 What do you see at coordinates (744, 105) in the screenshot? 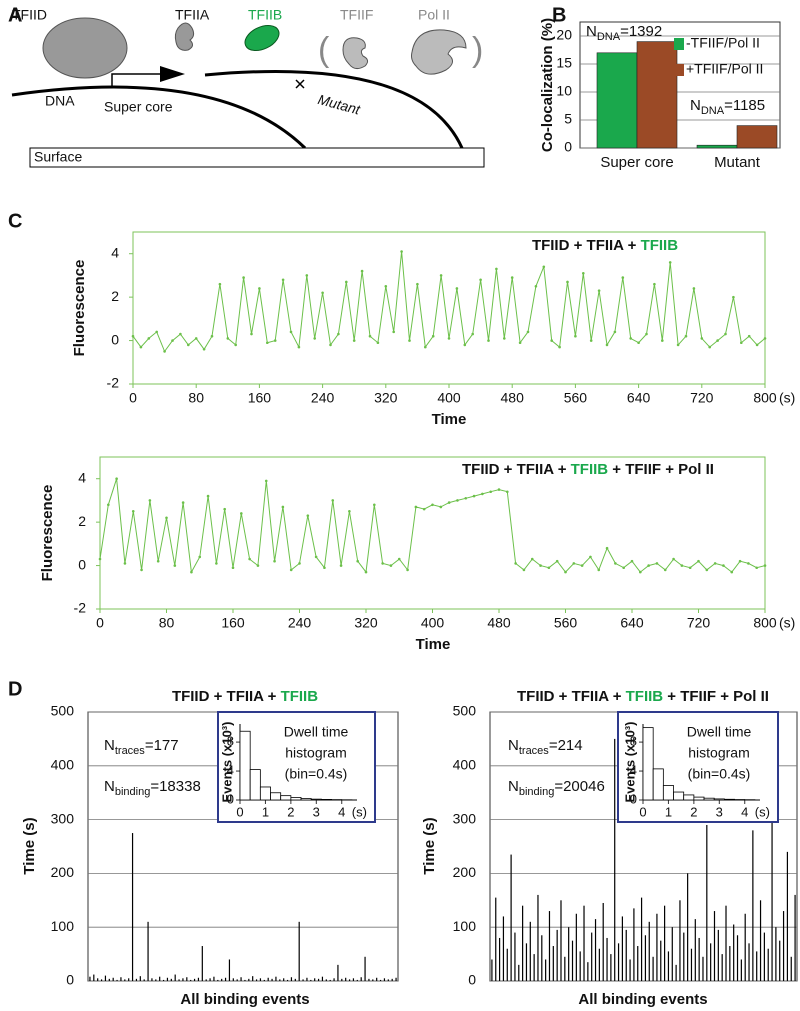
I see `annotation-part: =1185` at bounding box center [744, 105].